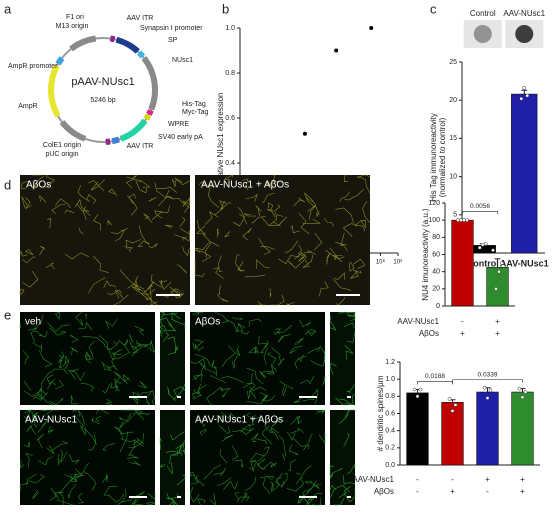 This screenshot has width=554, height=514. What do you see at coordinates (102, 100) in the screenshot?
I see `plasmid-size: 5246 bp` at bounding box center [102, 100].